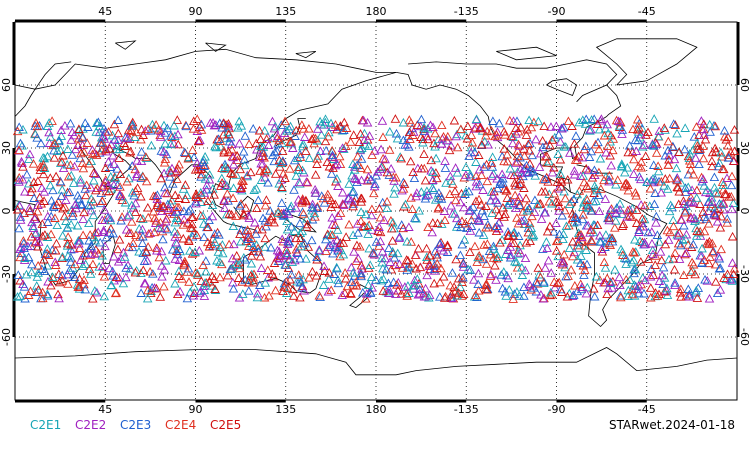  I want to click on top-lon-label: 90, so click(195, 11).